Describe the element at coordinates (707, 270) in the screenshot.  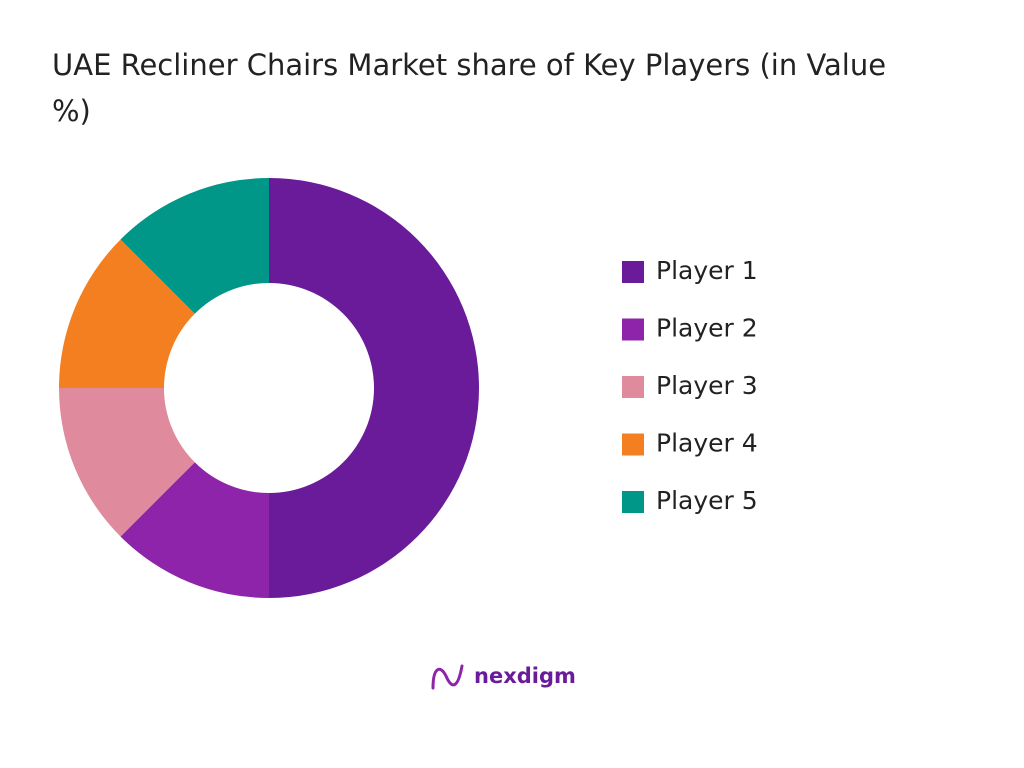
I see `legend-label: Player 1` at that location.